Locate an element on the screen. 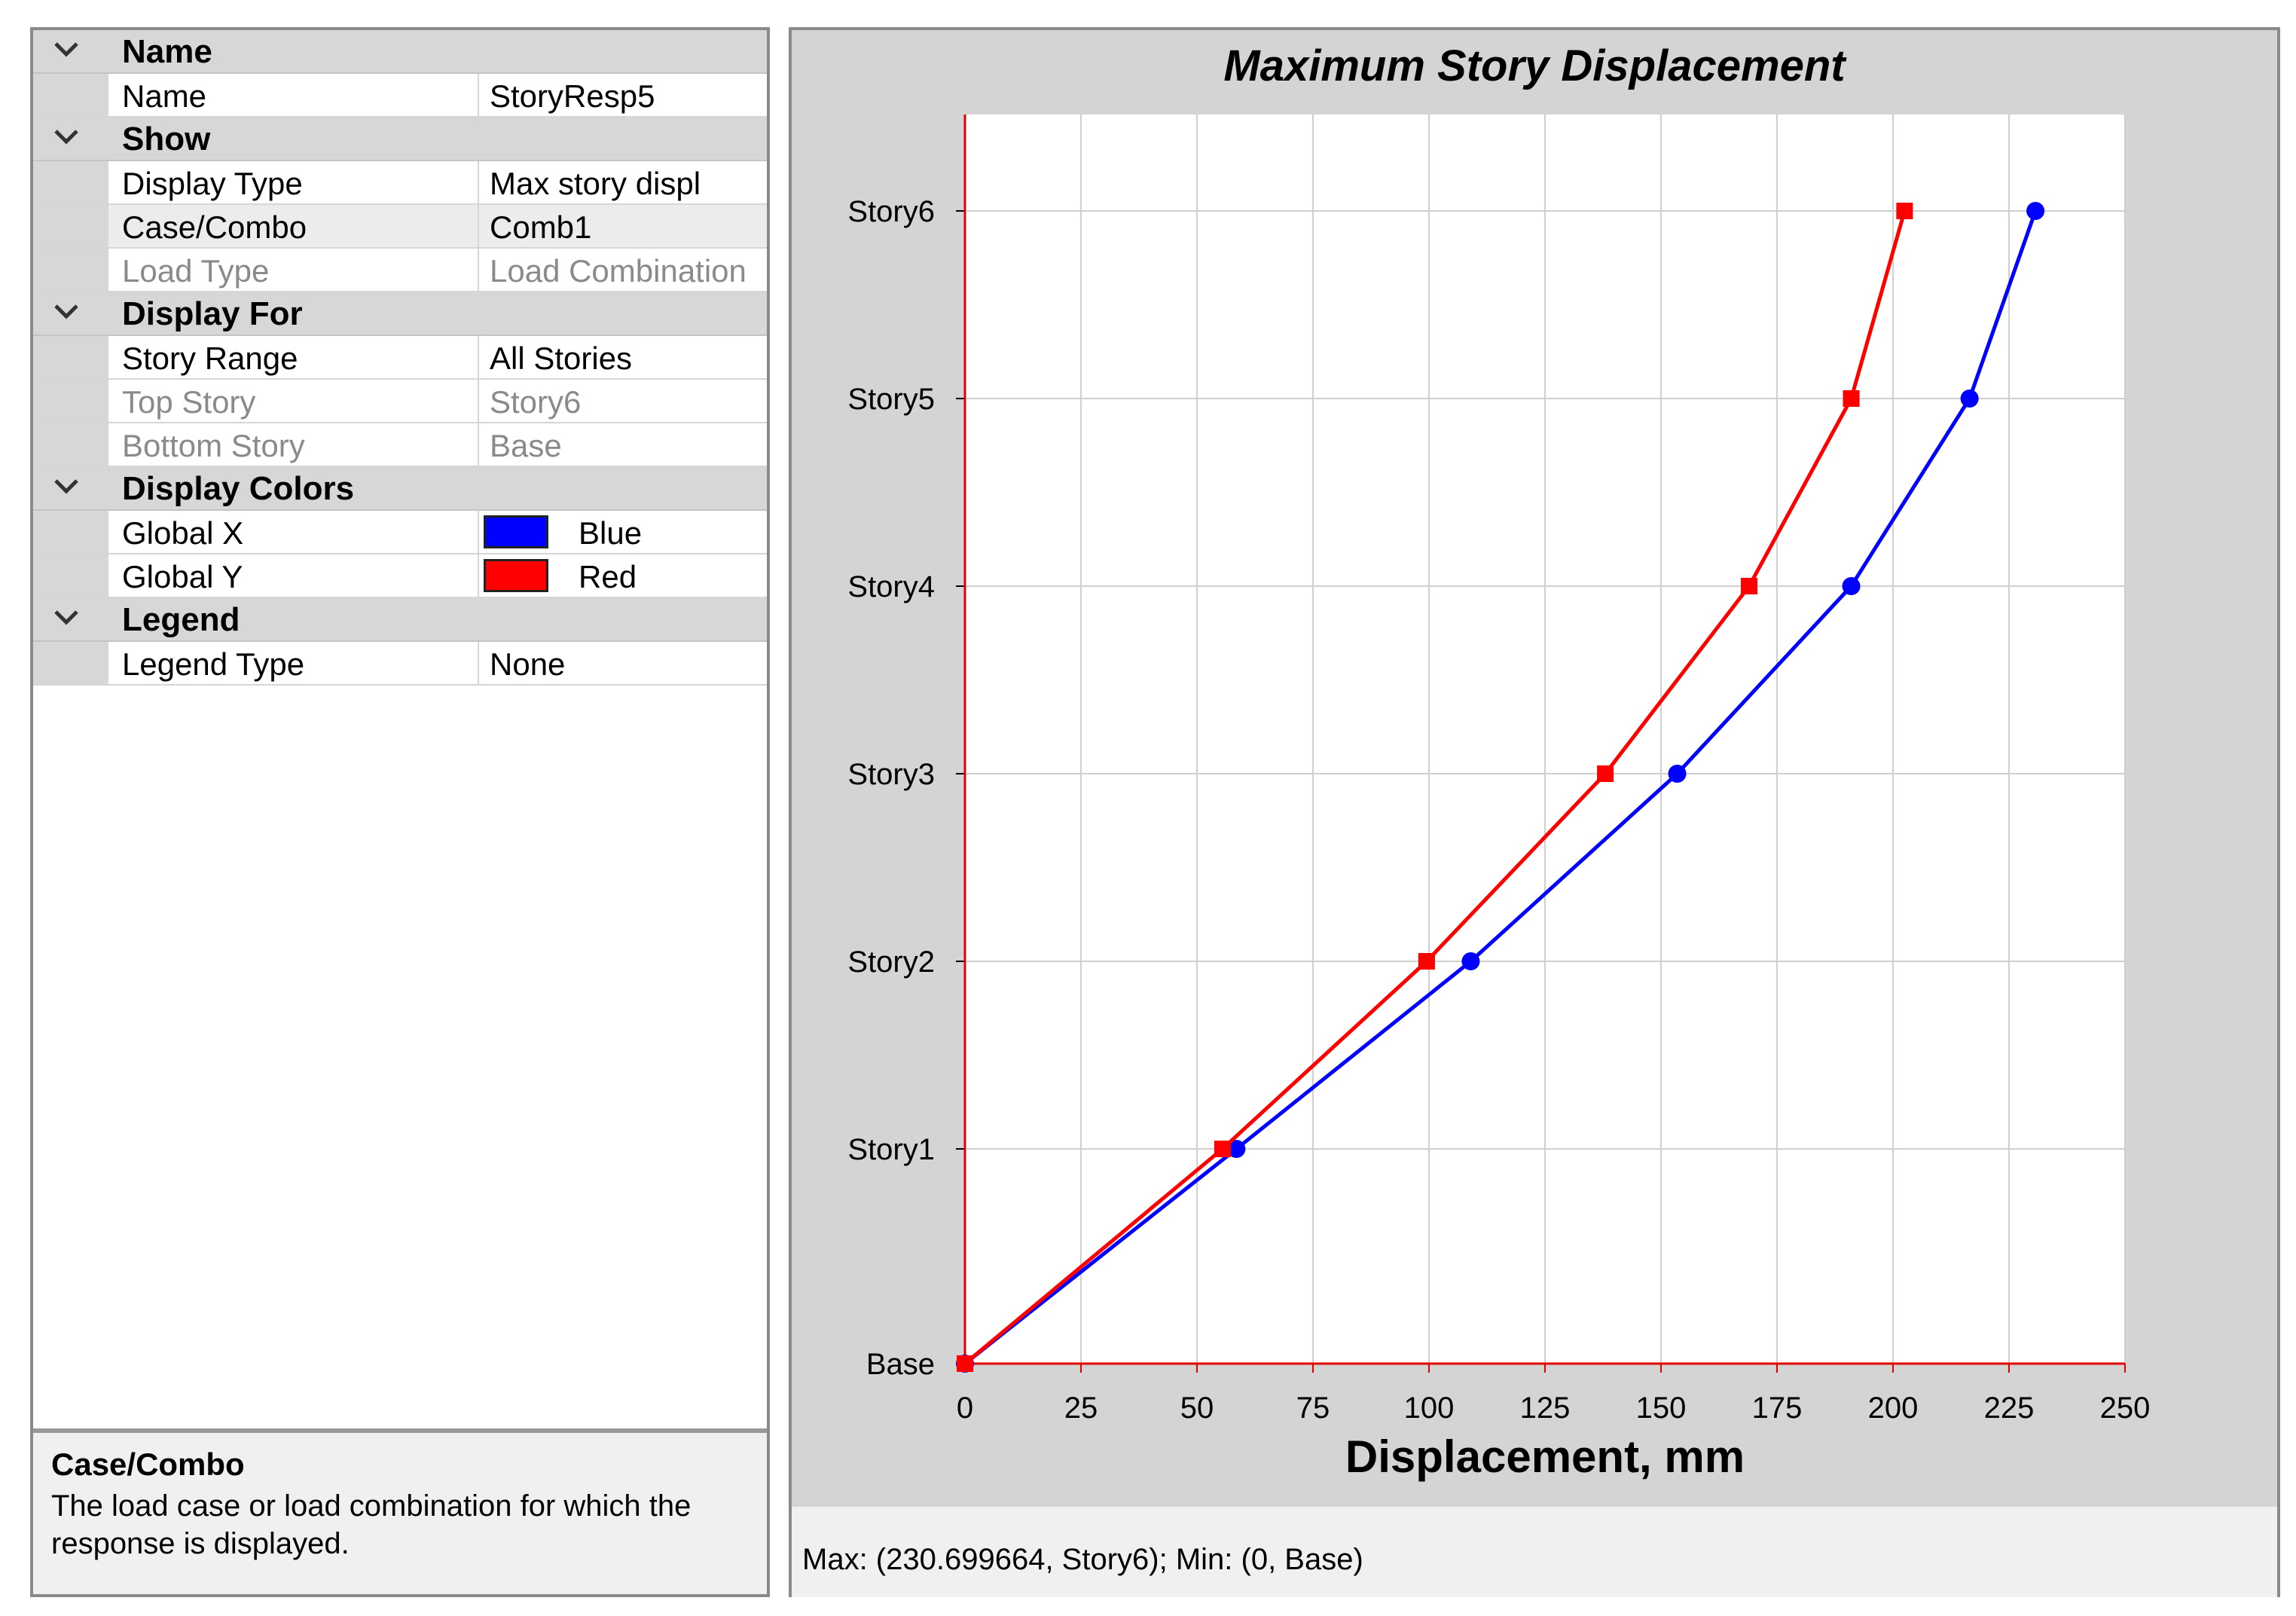  property-row-case-combo: Case/Combo Comb1 is located at coordinates (400, 227).